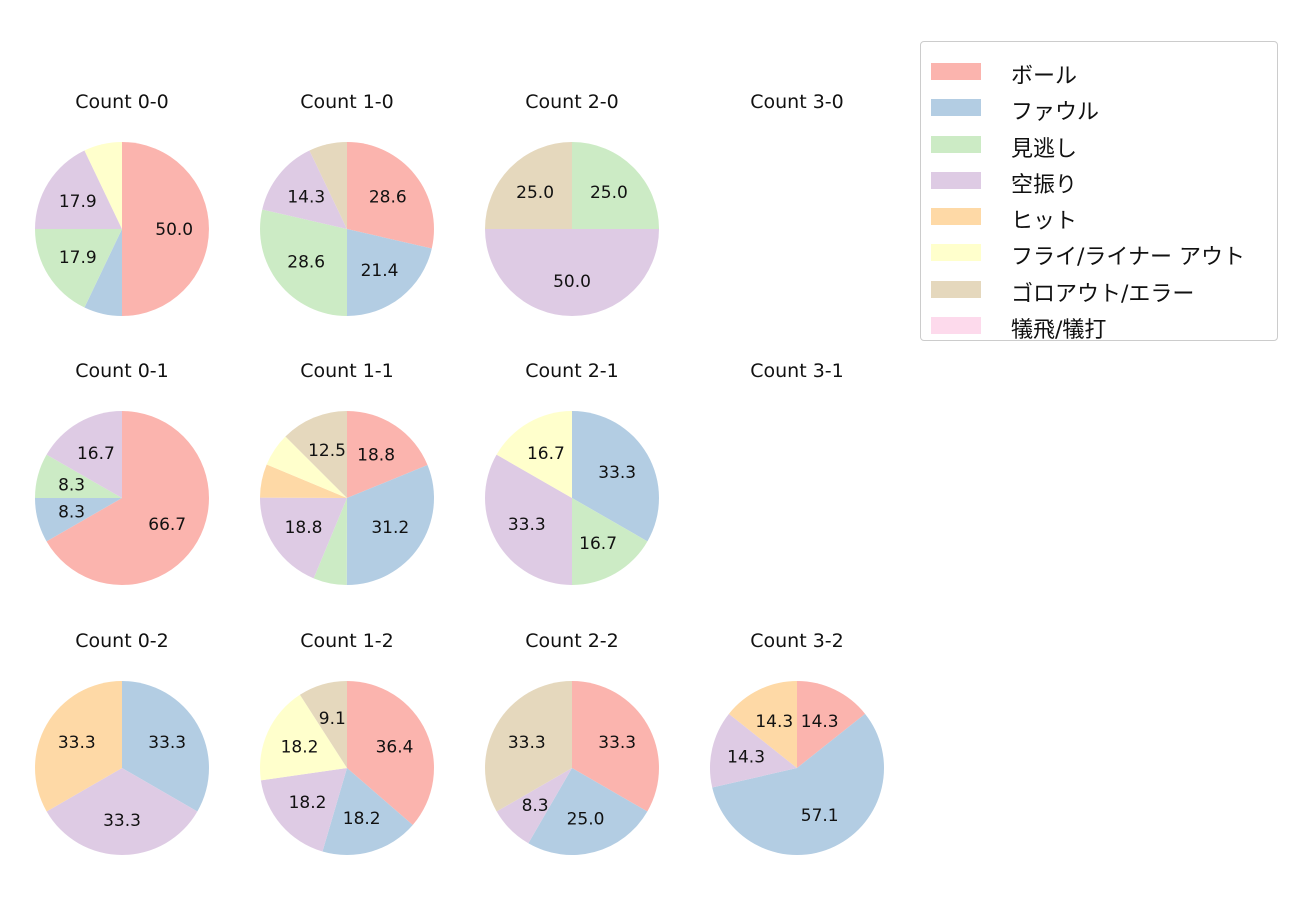 The image size is (1300, 904). What do you see at coordinates (1059, 330) in the screenshot?
I see `legend-label: 犠飛/犠打` at bounding box center [1059, 330].